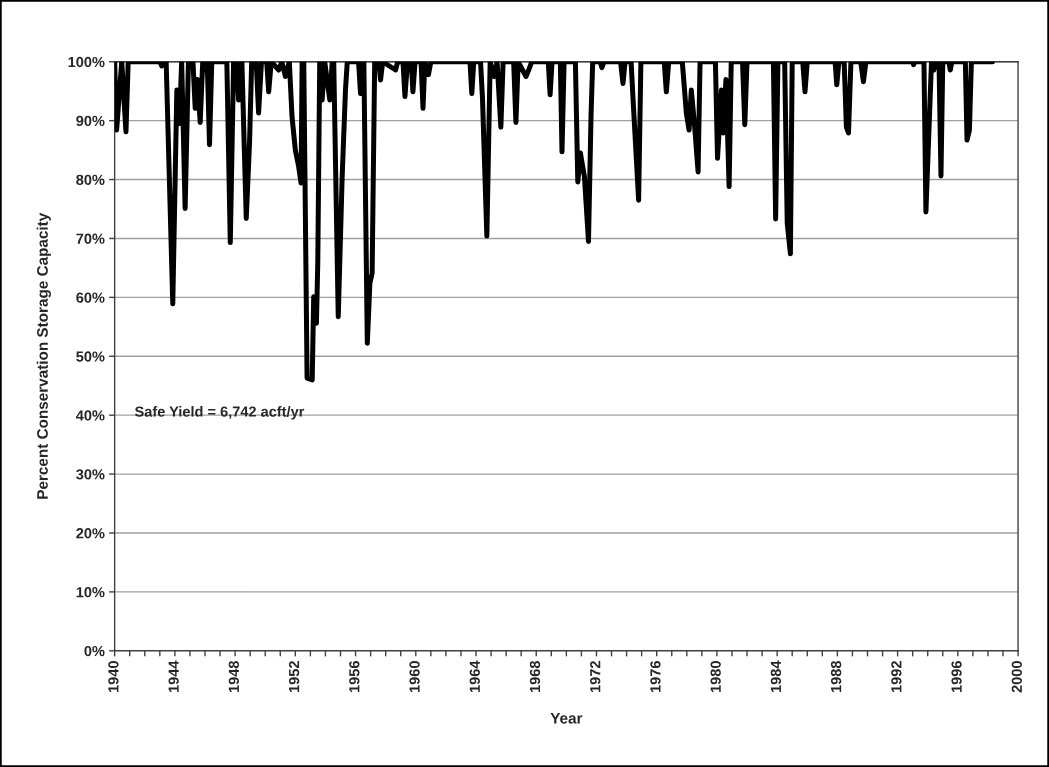  What do you see at coordinates (90, 474) in the screenshot?
I see `y-tick-label: 30%` at bounding box center [90, 474].